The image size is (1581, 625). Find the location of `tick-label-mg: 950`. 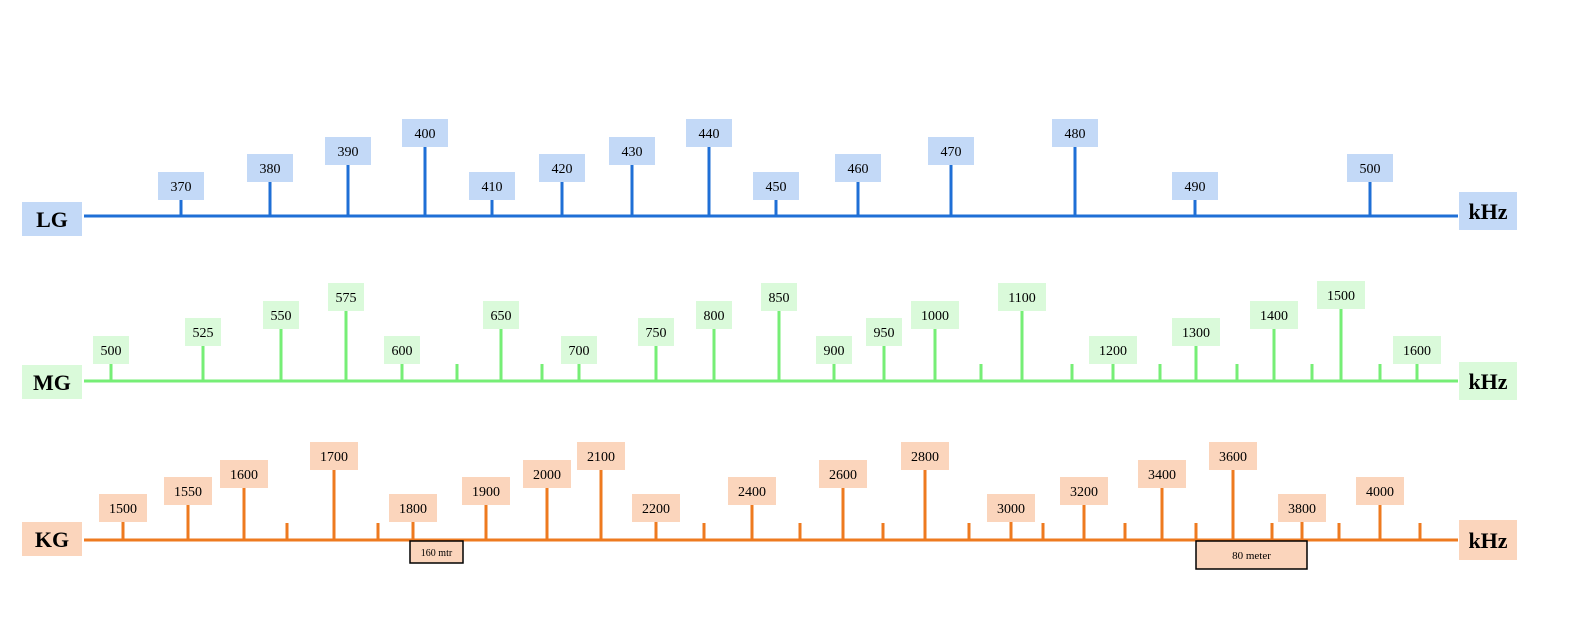

tick-label-mg: 950 is located at coordinates (884, 333).